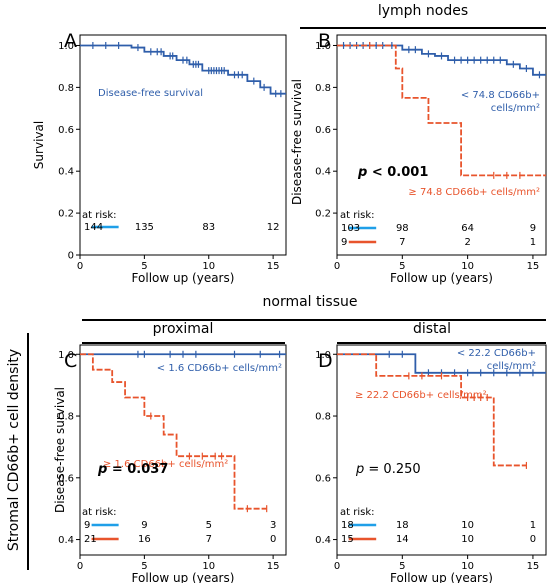 This screenshot has height=583, width=550. Describe the element at coordinates (273, 525) in the screenshot. I see `at-risk-count: 3` at that location.